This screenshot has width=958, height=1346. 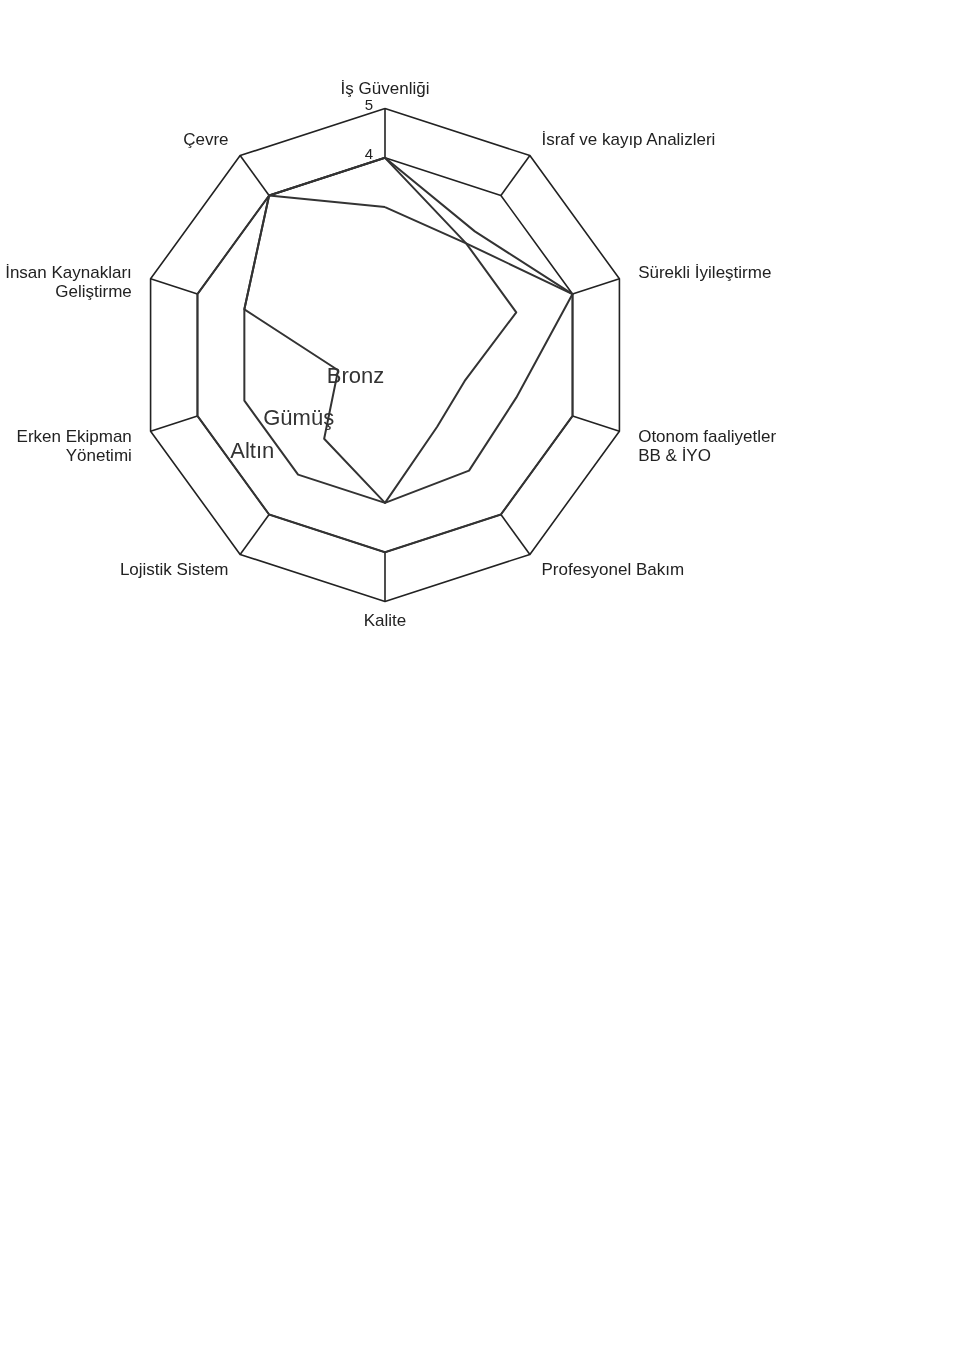 What do you see at coordinates (705, 272) in the screenshot?
I see `spoke-label: Sürekli İyileştirme` at bounding box center [705, 272].